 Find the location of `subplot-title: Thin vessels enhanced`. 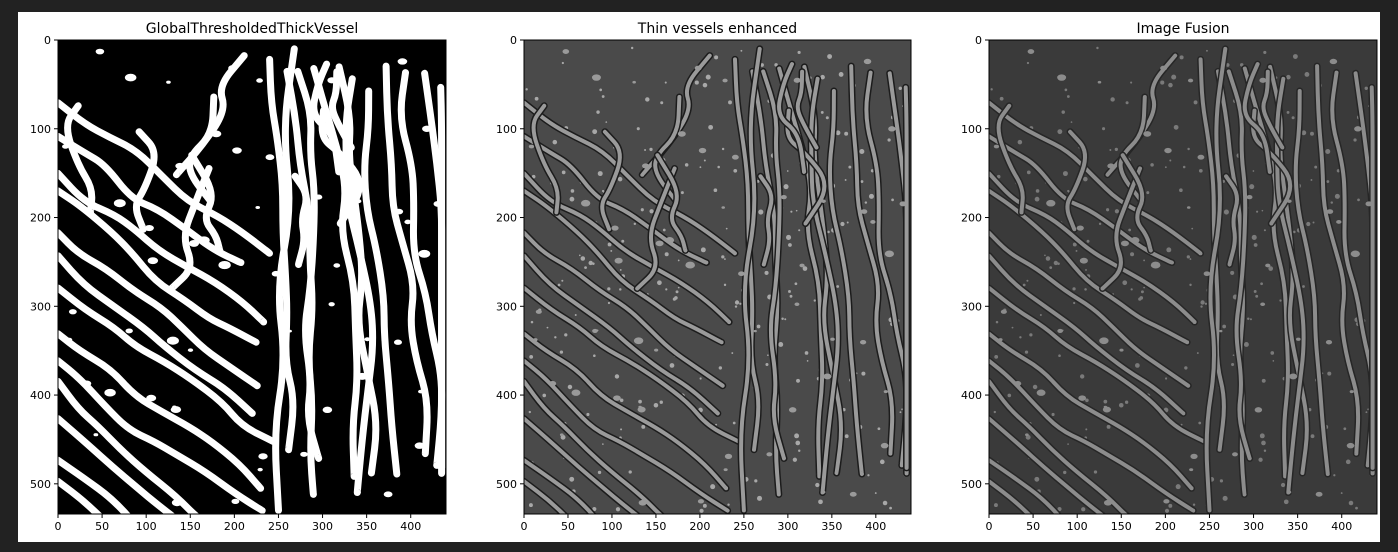

subplot-title: Thin vessels enhanced is located at coordinates (717, 29).